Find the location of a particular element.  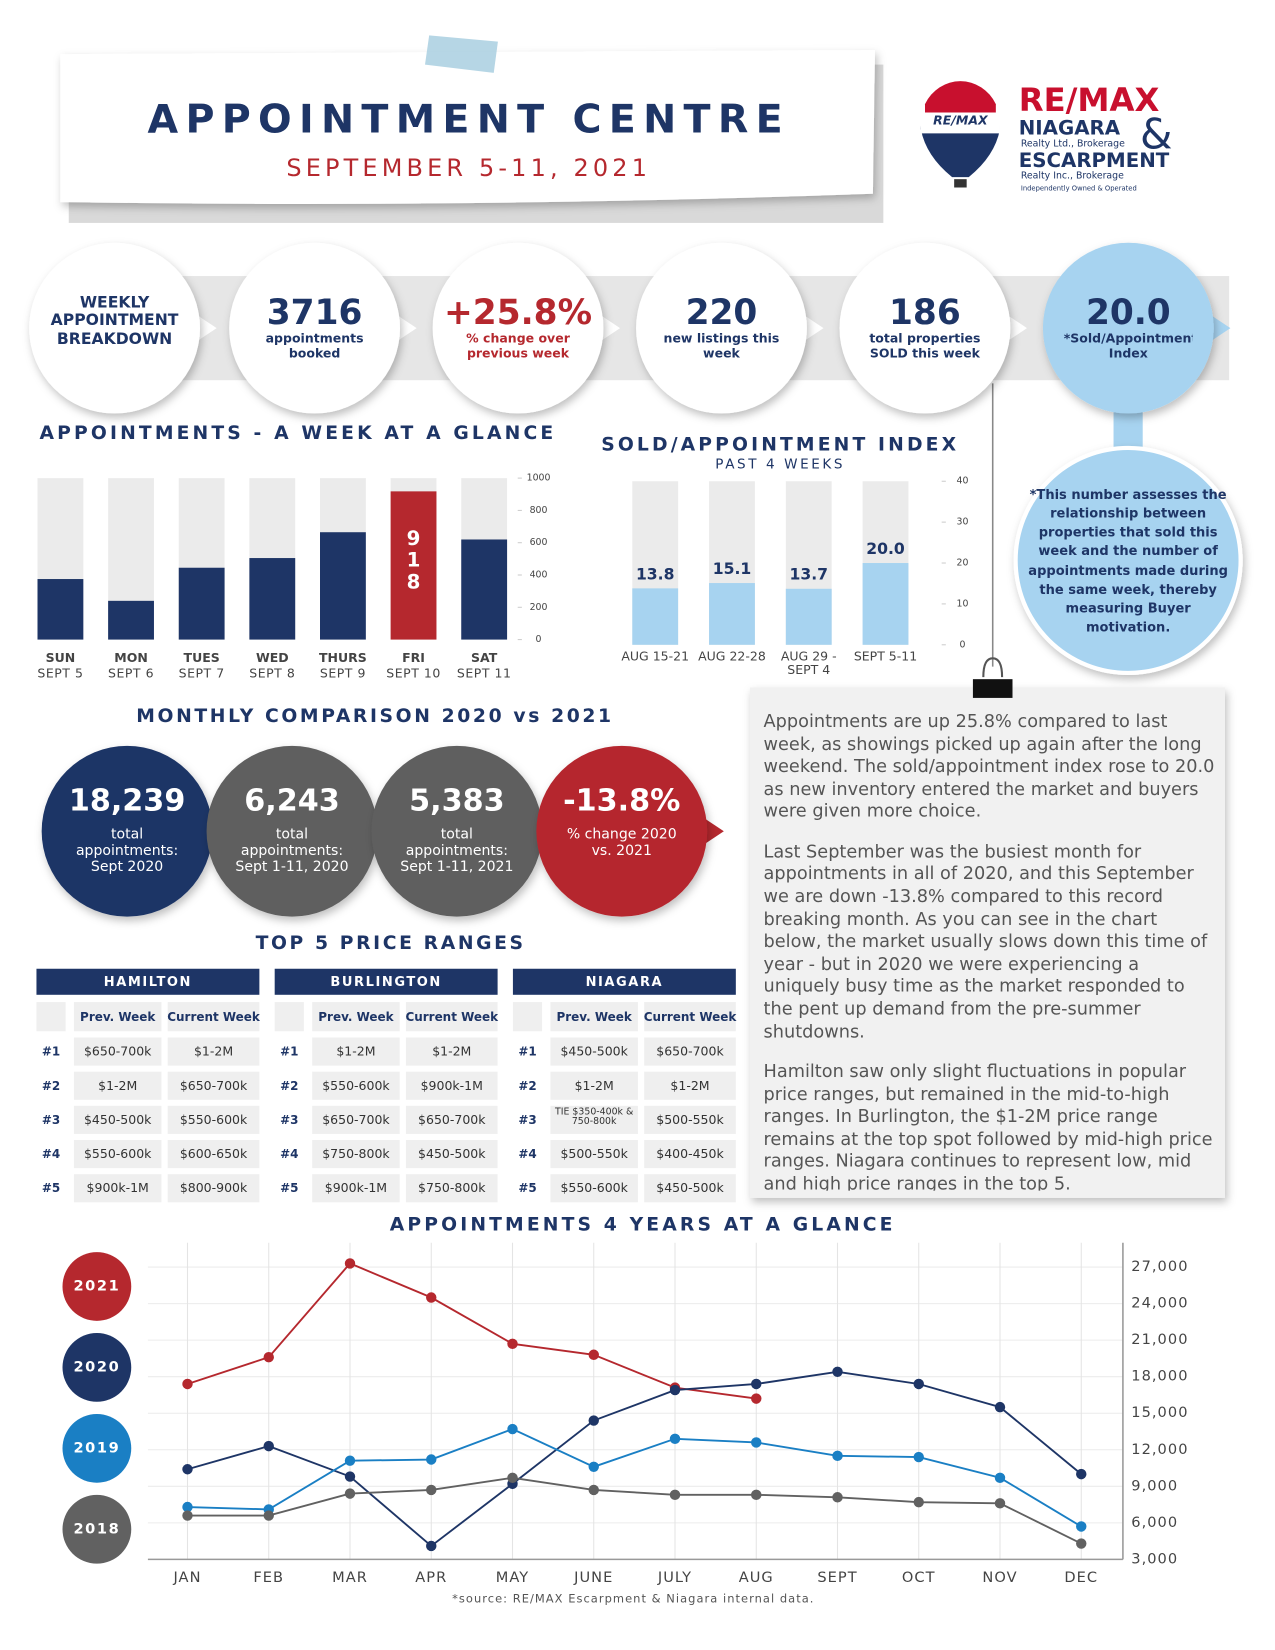

stat-caption-box: *Sold/Appointment Index is located at coordinates (1128, 346).